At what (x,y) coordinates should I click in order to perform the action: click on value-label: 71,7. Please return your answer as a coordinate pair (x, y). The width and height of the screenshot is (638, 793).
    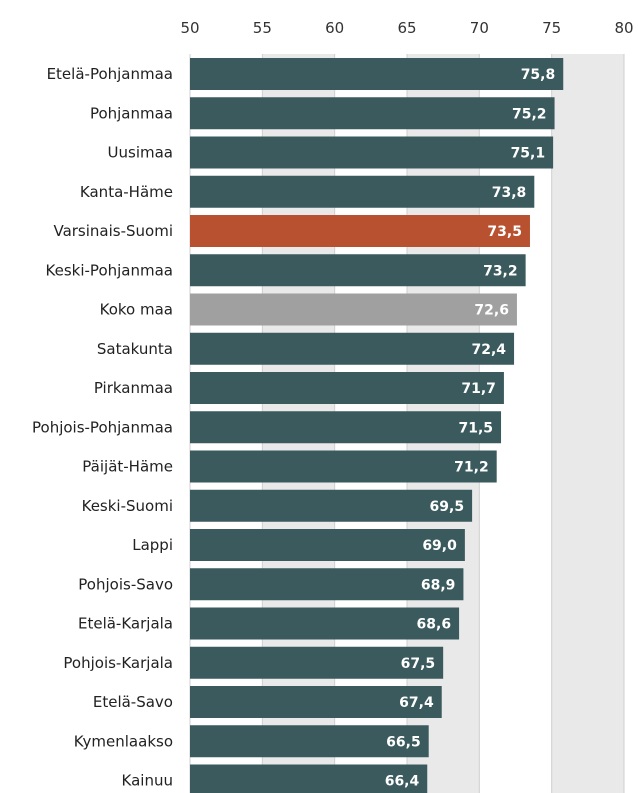
    Looking at the image, I should click on (478, 389).